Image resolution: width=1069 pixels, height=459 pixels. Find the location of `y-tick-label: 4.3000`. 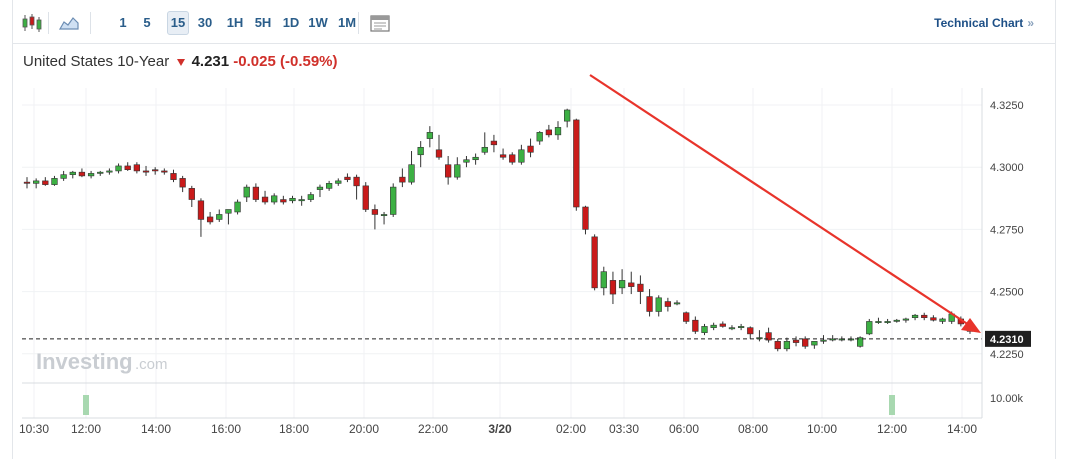

y-tick-label: 4.3000 is located at coordinates (1007, 168).